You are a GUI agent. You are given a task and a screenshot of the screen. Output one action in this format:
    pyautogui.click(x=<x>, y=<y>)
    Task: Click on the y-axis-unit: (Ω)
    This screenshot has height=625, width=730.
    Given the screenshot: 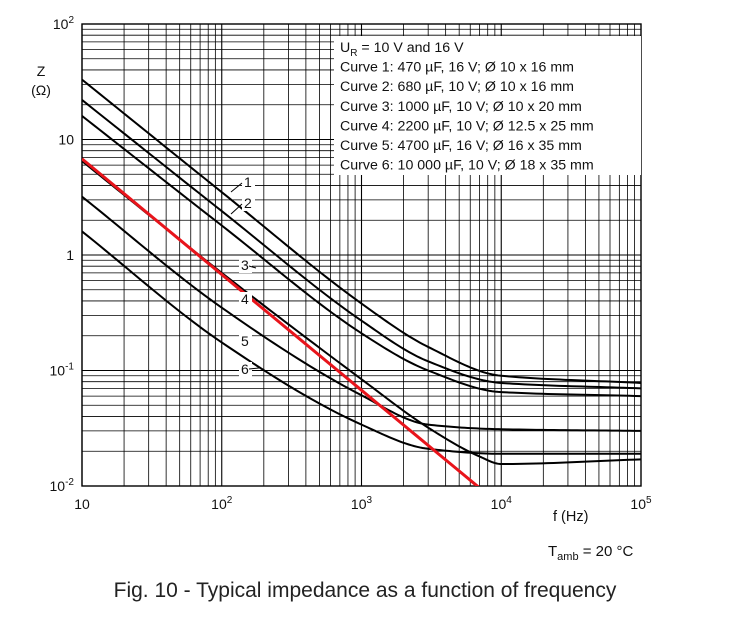 What is the action you would take?
    pyautogui.click(x=41, y=90)
    